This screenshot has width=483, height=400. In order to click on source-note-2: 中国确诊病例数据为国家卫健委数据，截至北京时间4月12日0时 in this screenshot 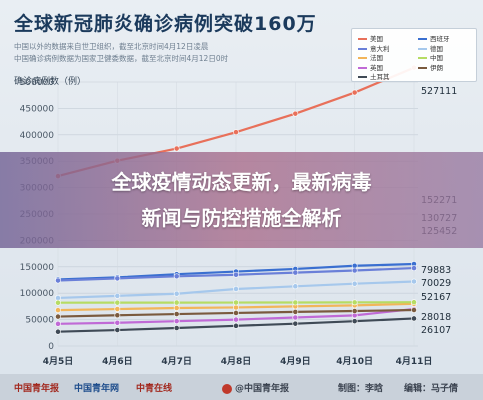, I will do `click(121, 58)`.